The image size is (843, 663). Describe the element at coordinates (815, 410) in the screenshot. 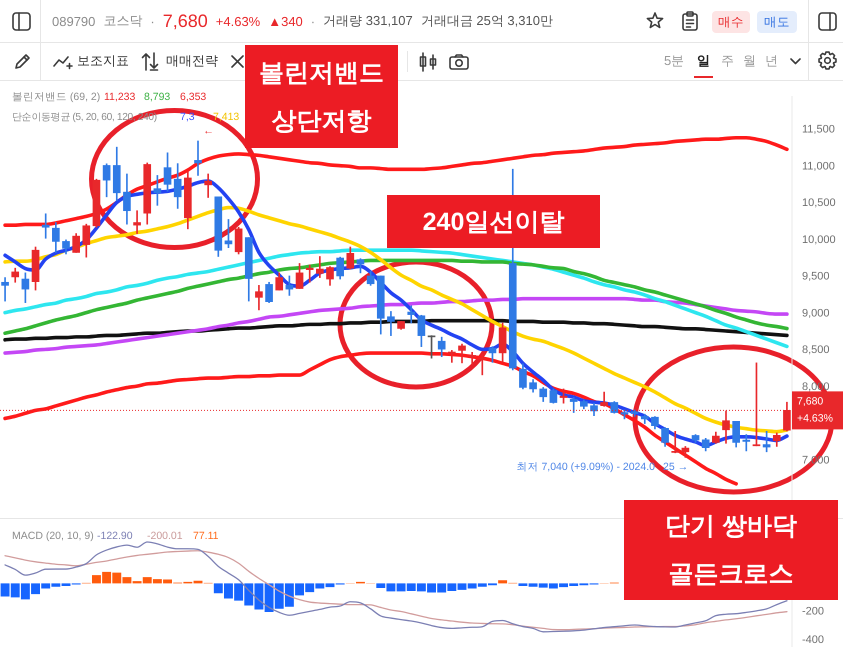

I see `ref-line-label: 7,680 +4.63%` at that location.